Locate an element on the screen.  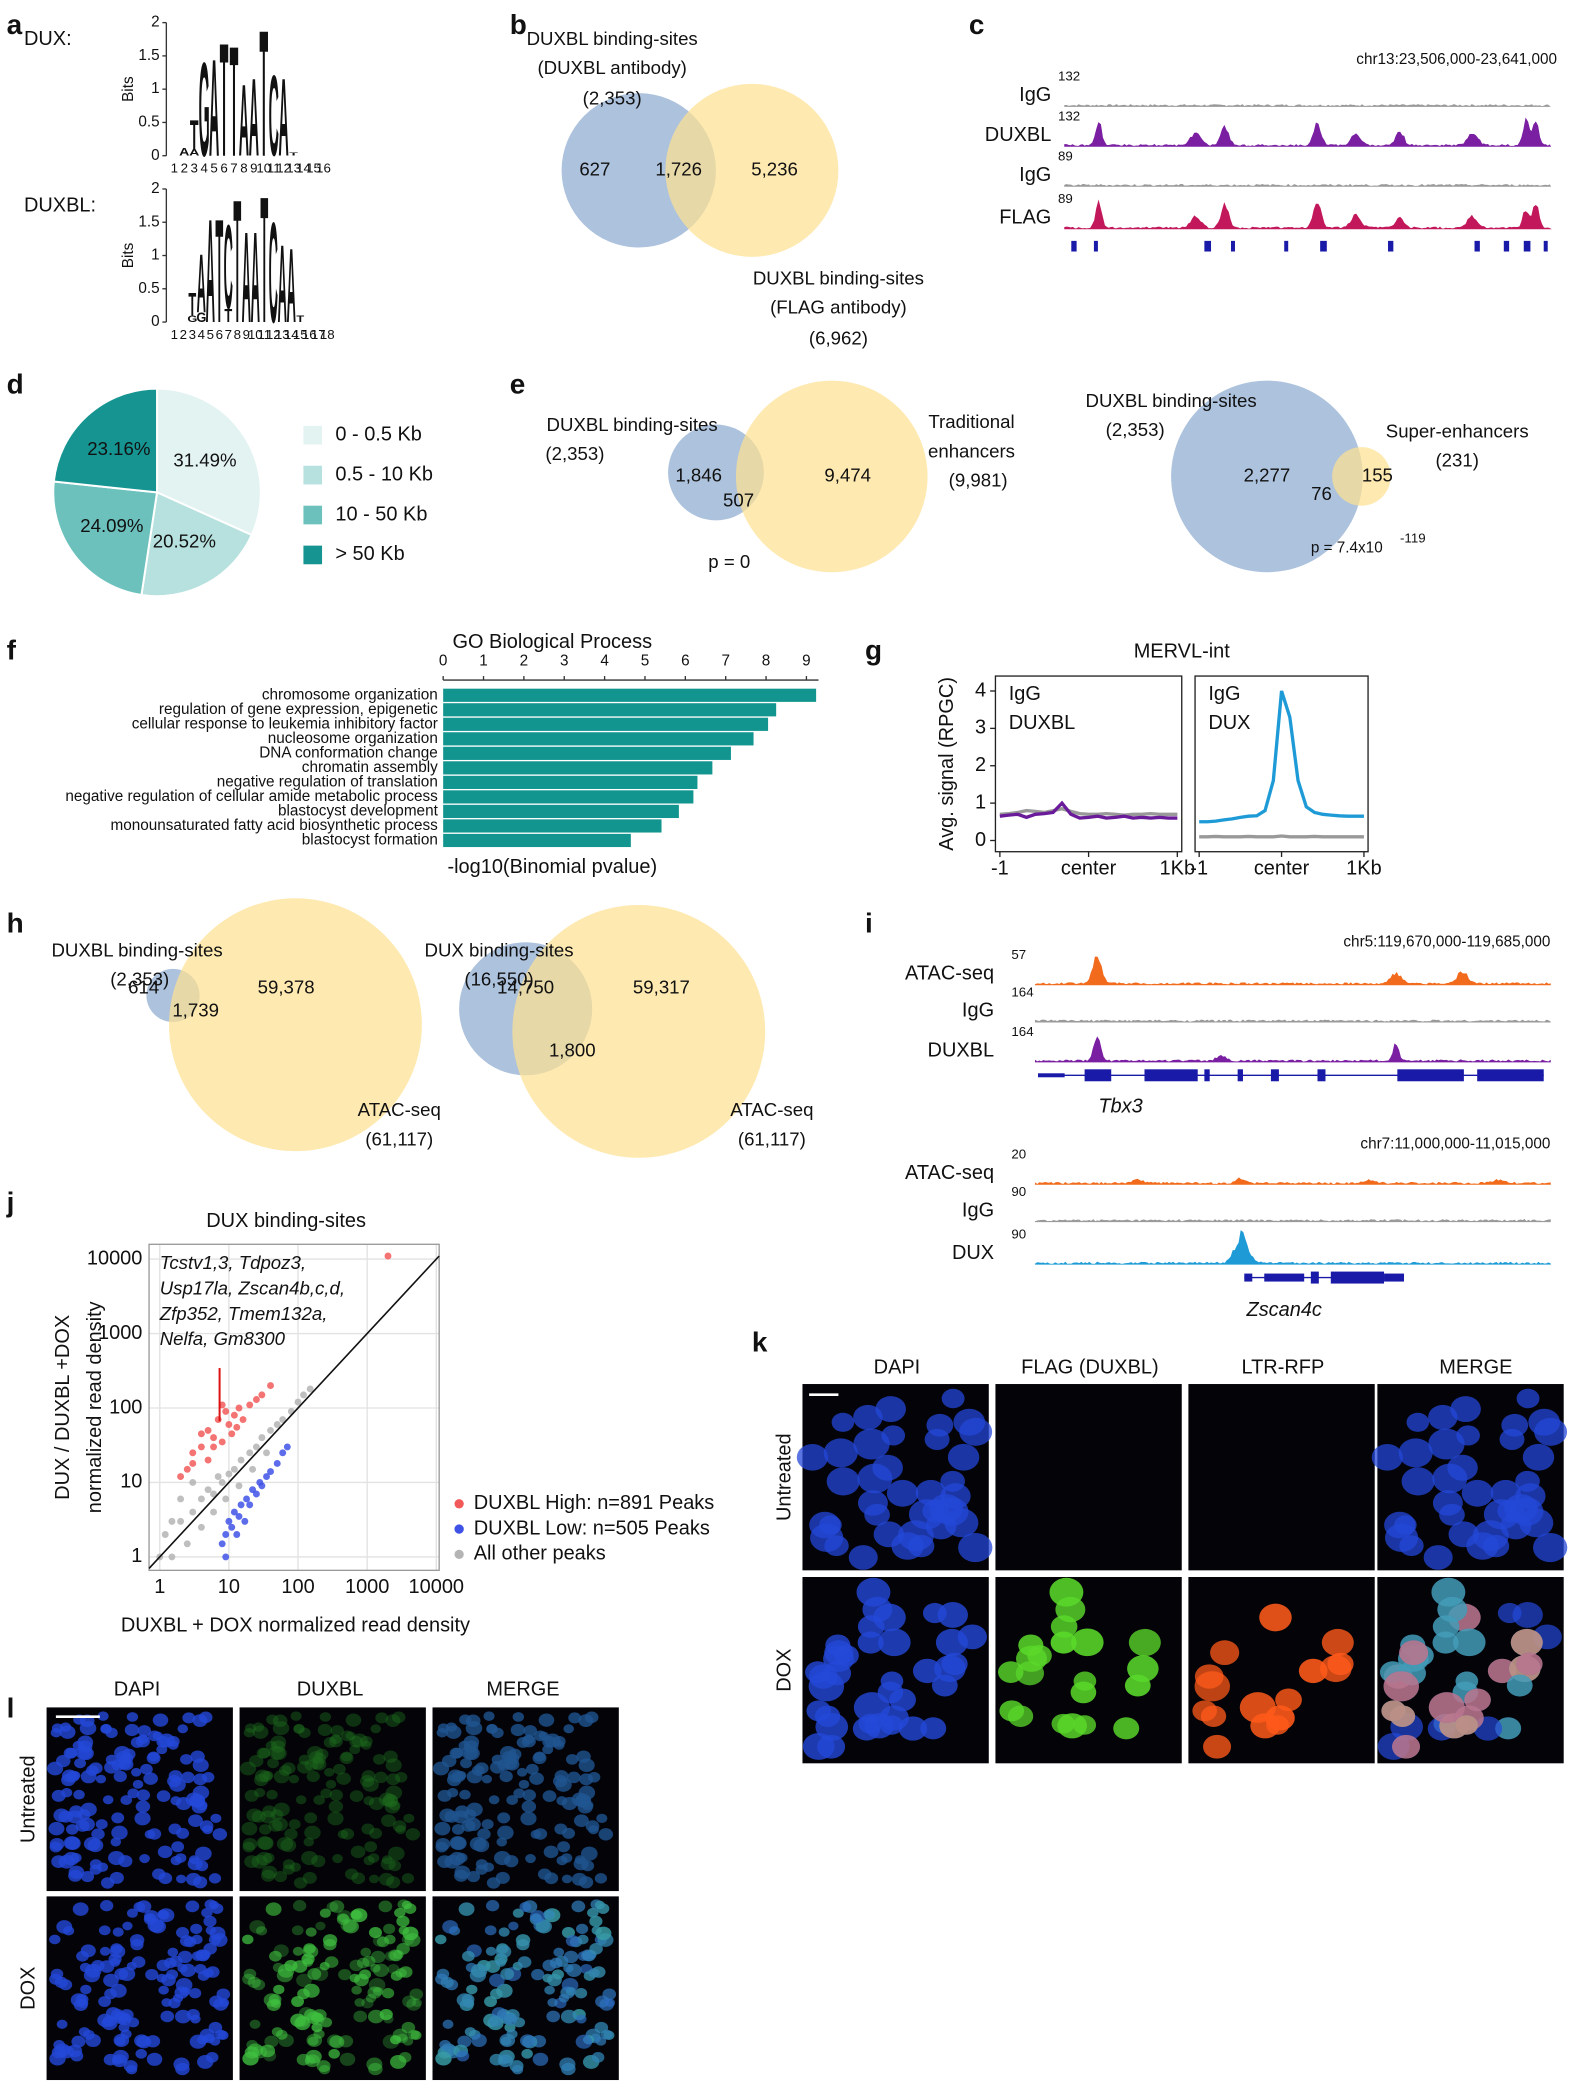
position-label: 15 is located at coordinates (300, 334).